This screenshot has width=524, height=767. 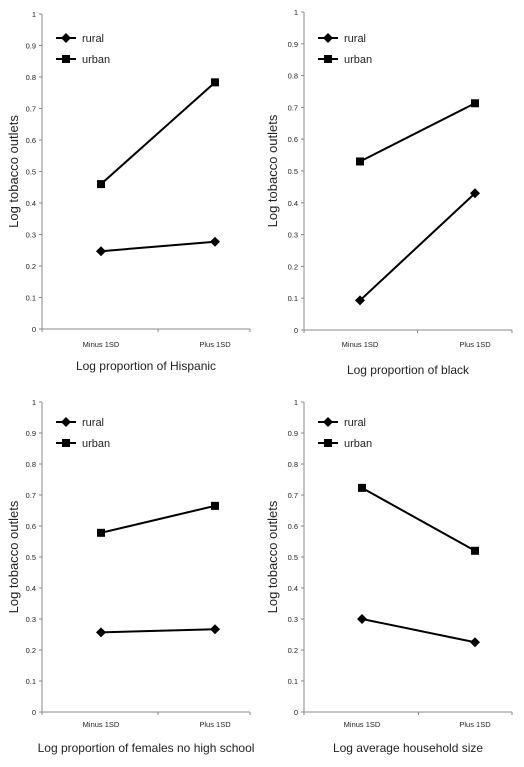 I want to click on x-axis-label: Log proportion of females no high school, so click(x=146, y=748).